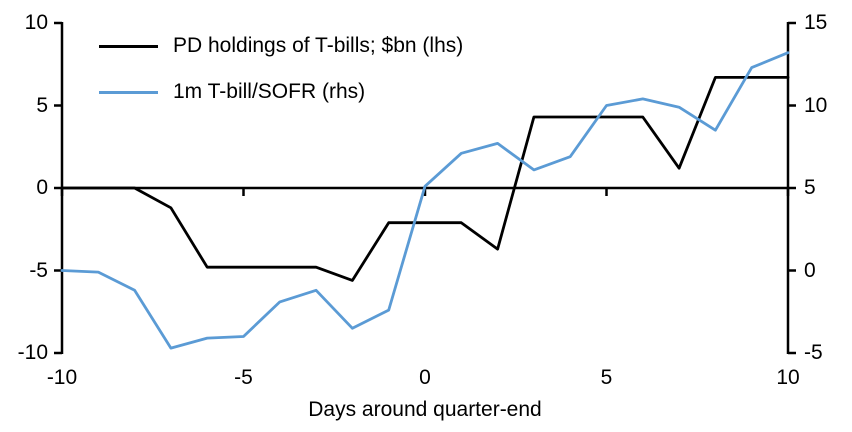  What do you see at coordinates (36, 22) in the screenshot?
I see `lhs-tick-label: 10` at bounding box center [36, 22].